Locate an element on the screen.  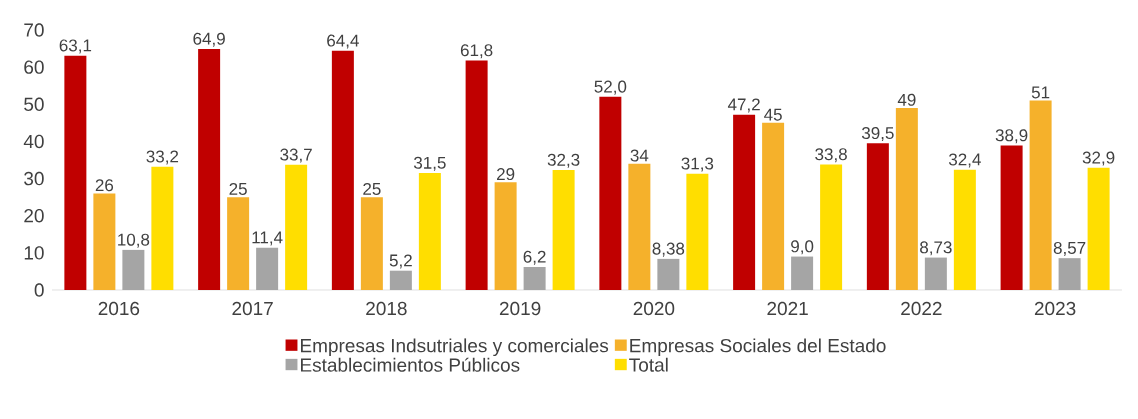
data-label: 11,4 is located at coordinates (267, 238).